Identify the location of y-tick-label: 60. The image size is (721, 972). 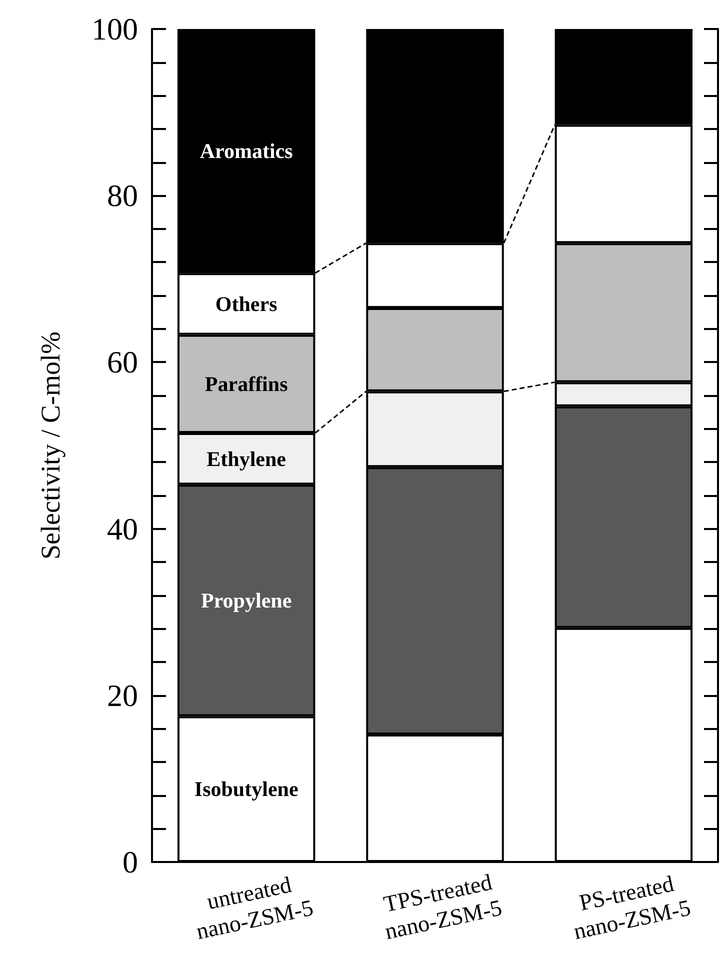
(122, 362).